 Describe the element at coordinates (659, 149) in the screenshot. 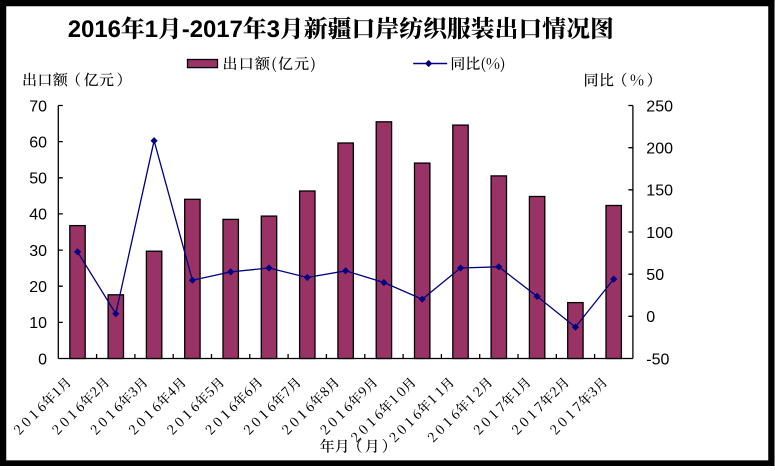

I see `svg-text: 200` at that location.